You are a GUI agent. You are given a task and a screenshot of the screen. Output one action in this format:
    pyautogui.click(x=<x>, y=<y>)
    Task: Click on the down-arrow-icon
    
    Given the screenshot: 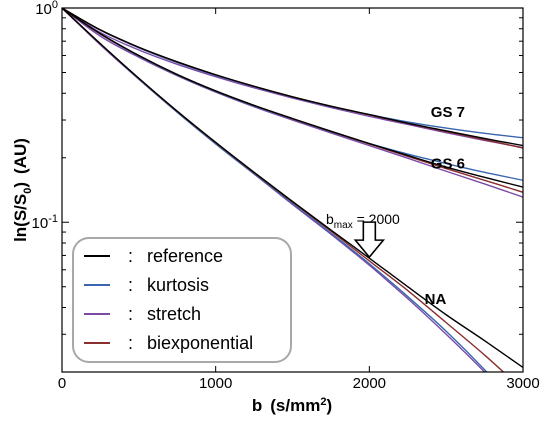 What is the action you would take?
    pyautogui.click(x=369, y=240)
    